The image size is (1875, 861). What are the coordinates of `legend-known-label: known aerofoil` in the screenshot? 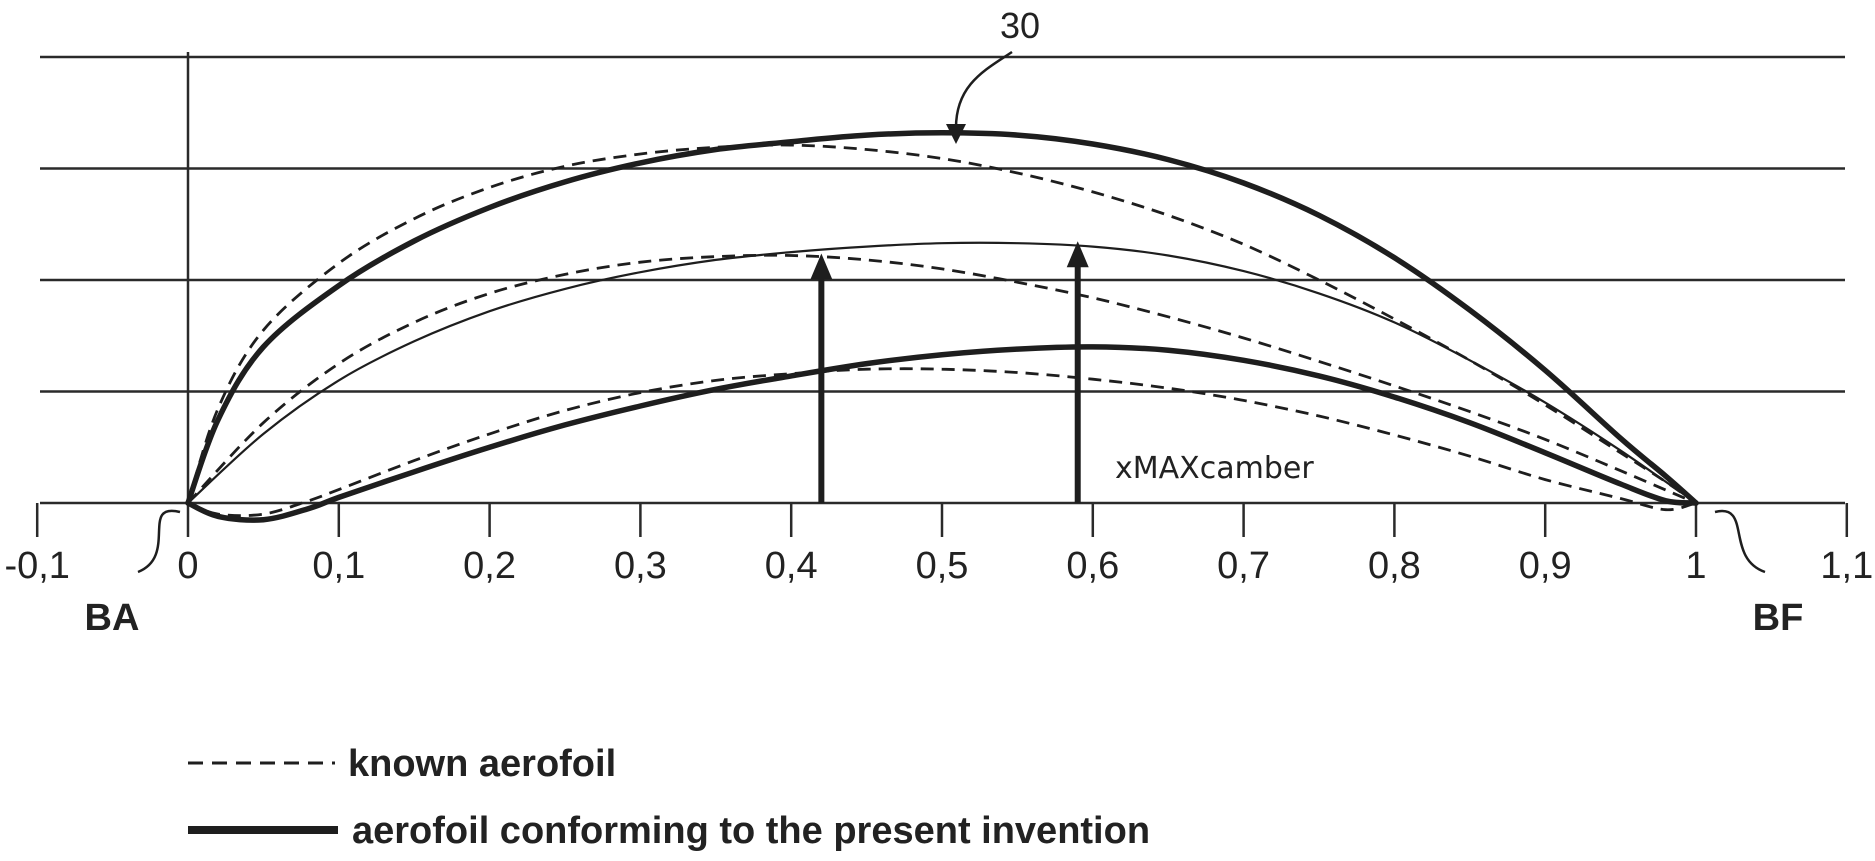 It's located at (482, 764).